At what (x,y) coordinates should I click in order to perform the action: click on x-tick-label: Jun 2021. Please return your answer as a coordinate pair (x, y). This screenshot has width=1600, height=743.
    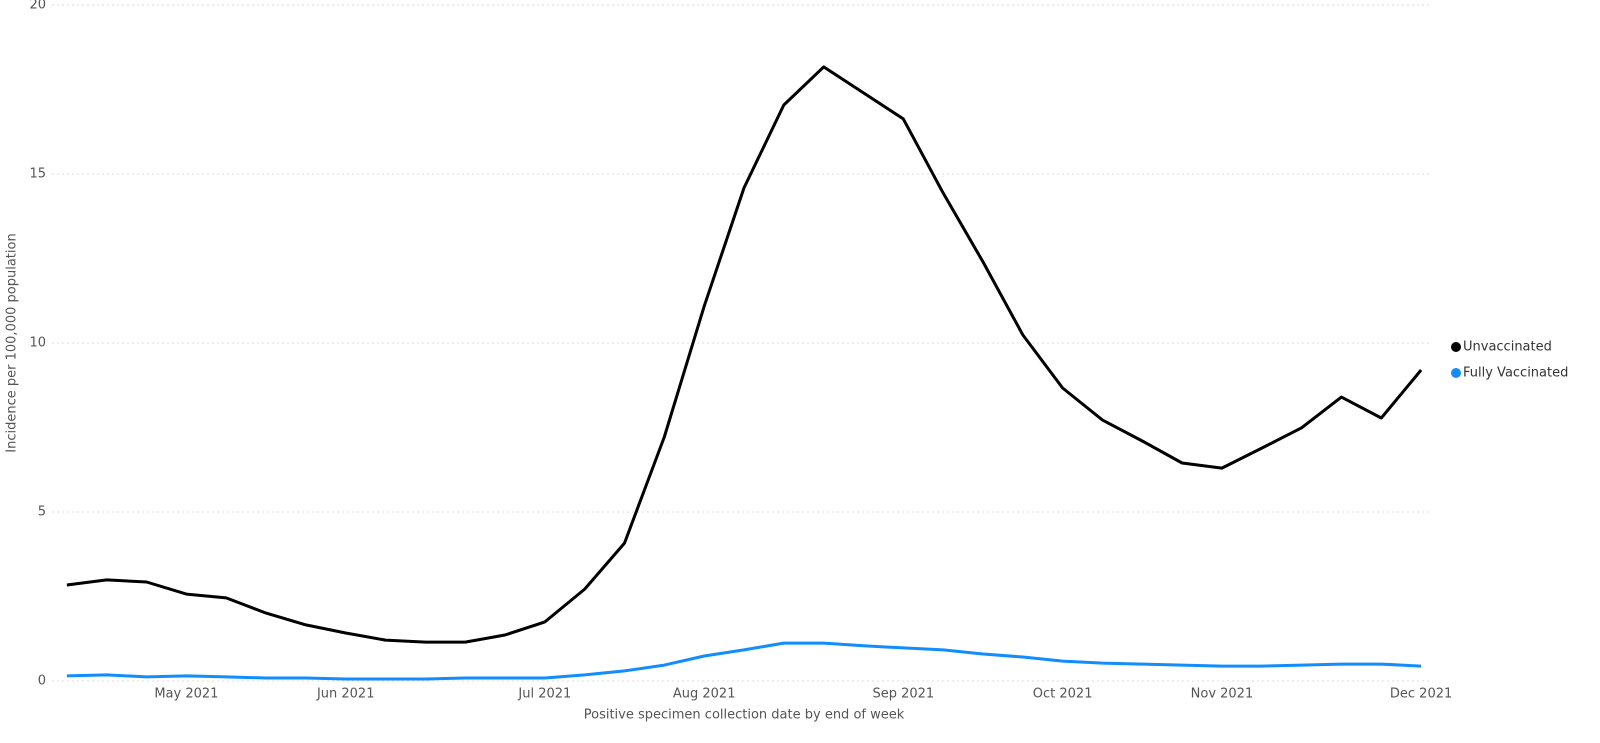
    Looking at the image, I should click on (345, 694).